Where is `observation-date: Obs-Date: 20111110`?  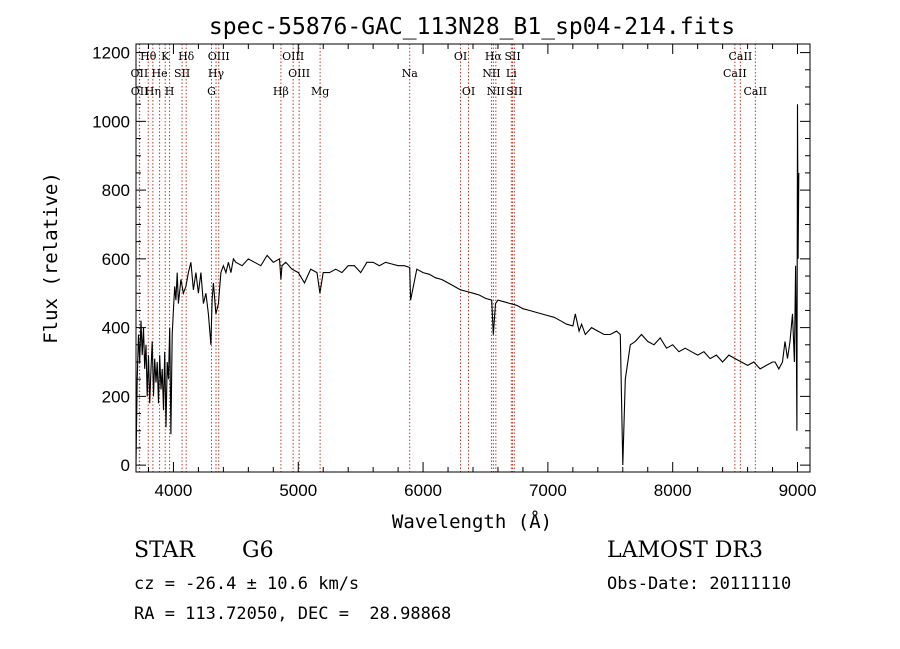 observation-date: Obs-Date: 20111110 is located at coordinates (699, 584).